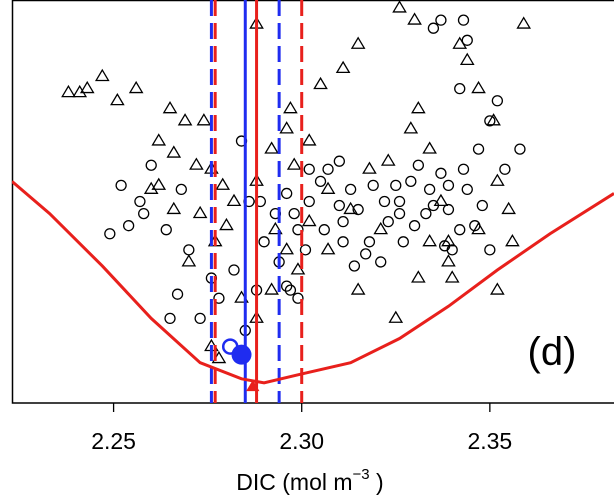  Describe the element at coordinates (241, 354) in the screenshot. I see `highlight-filled-circle` at that location.